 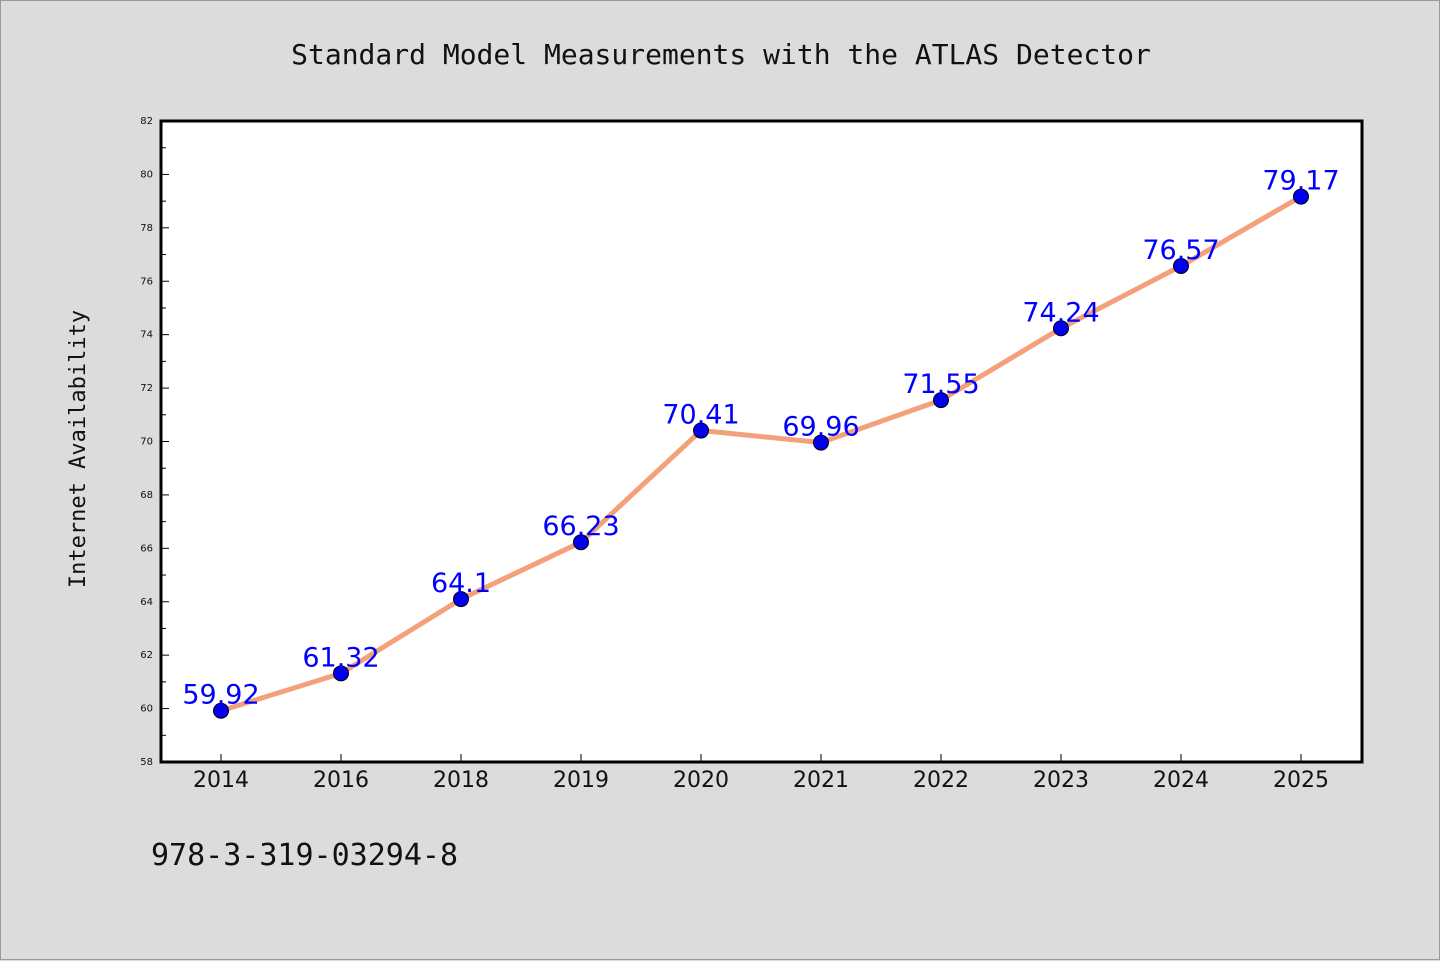 I want to click on y-tick-label: 74, so click(x=146, y=335).